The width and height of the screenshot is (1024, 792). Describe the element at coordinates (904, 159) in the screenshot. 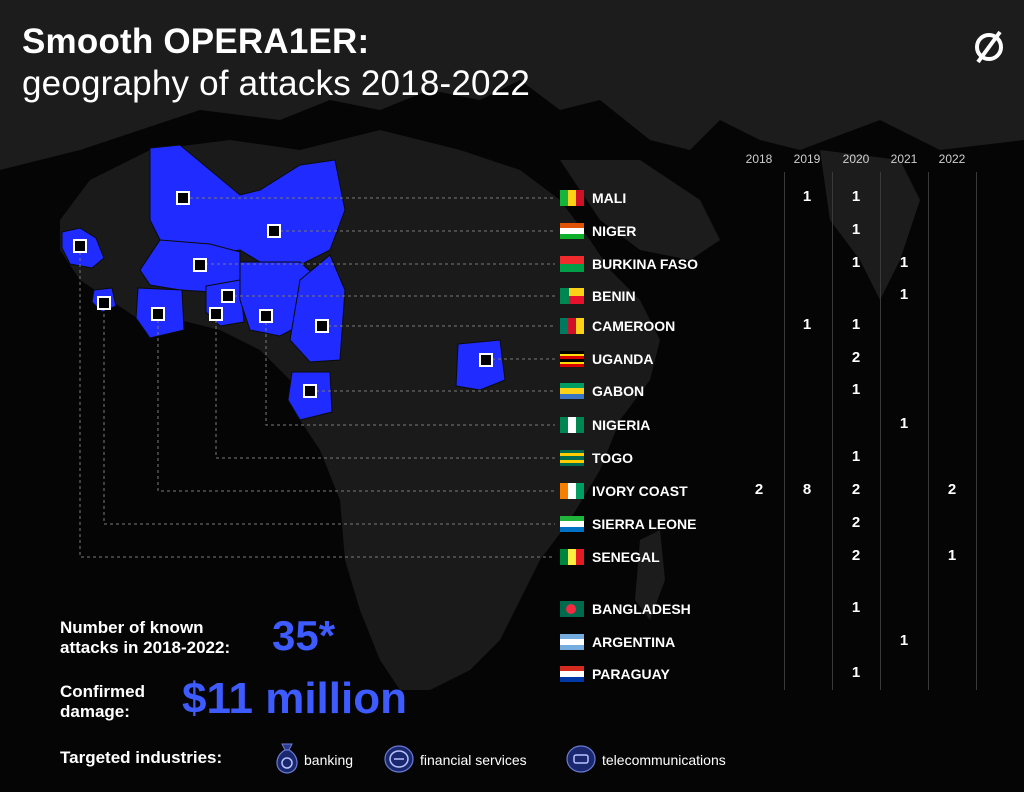

I see `year-header: 2021` at that location.